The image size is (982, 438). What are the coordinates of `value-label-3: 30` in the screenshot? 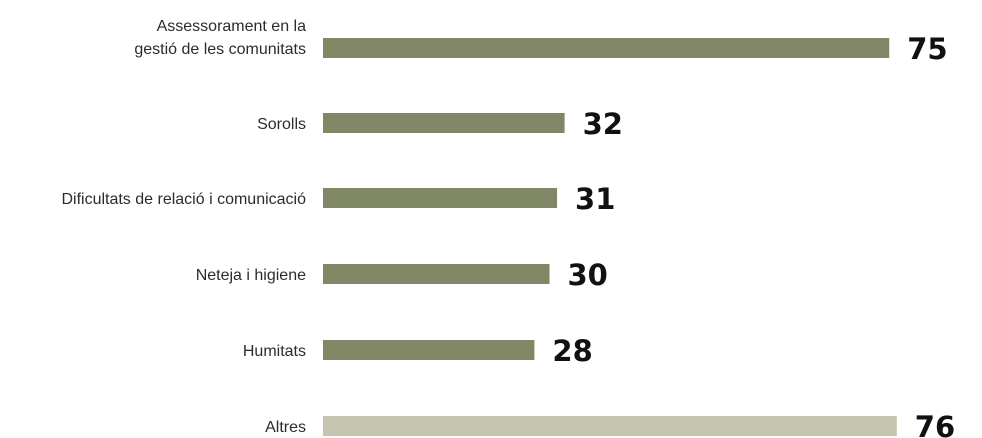 It's located at (588, 275).